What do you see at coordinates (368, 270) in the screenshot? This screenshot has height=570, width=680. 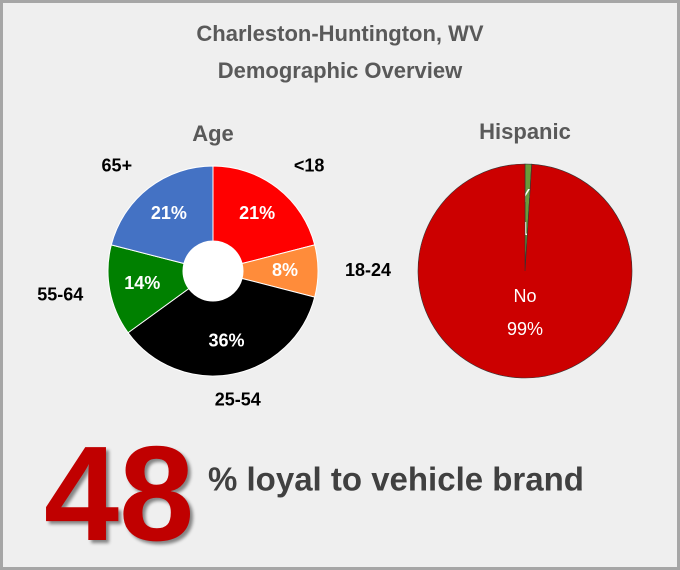 I see `category-label: 18-24` at bounding box center [368, 270].